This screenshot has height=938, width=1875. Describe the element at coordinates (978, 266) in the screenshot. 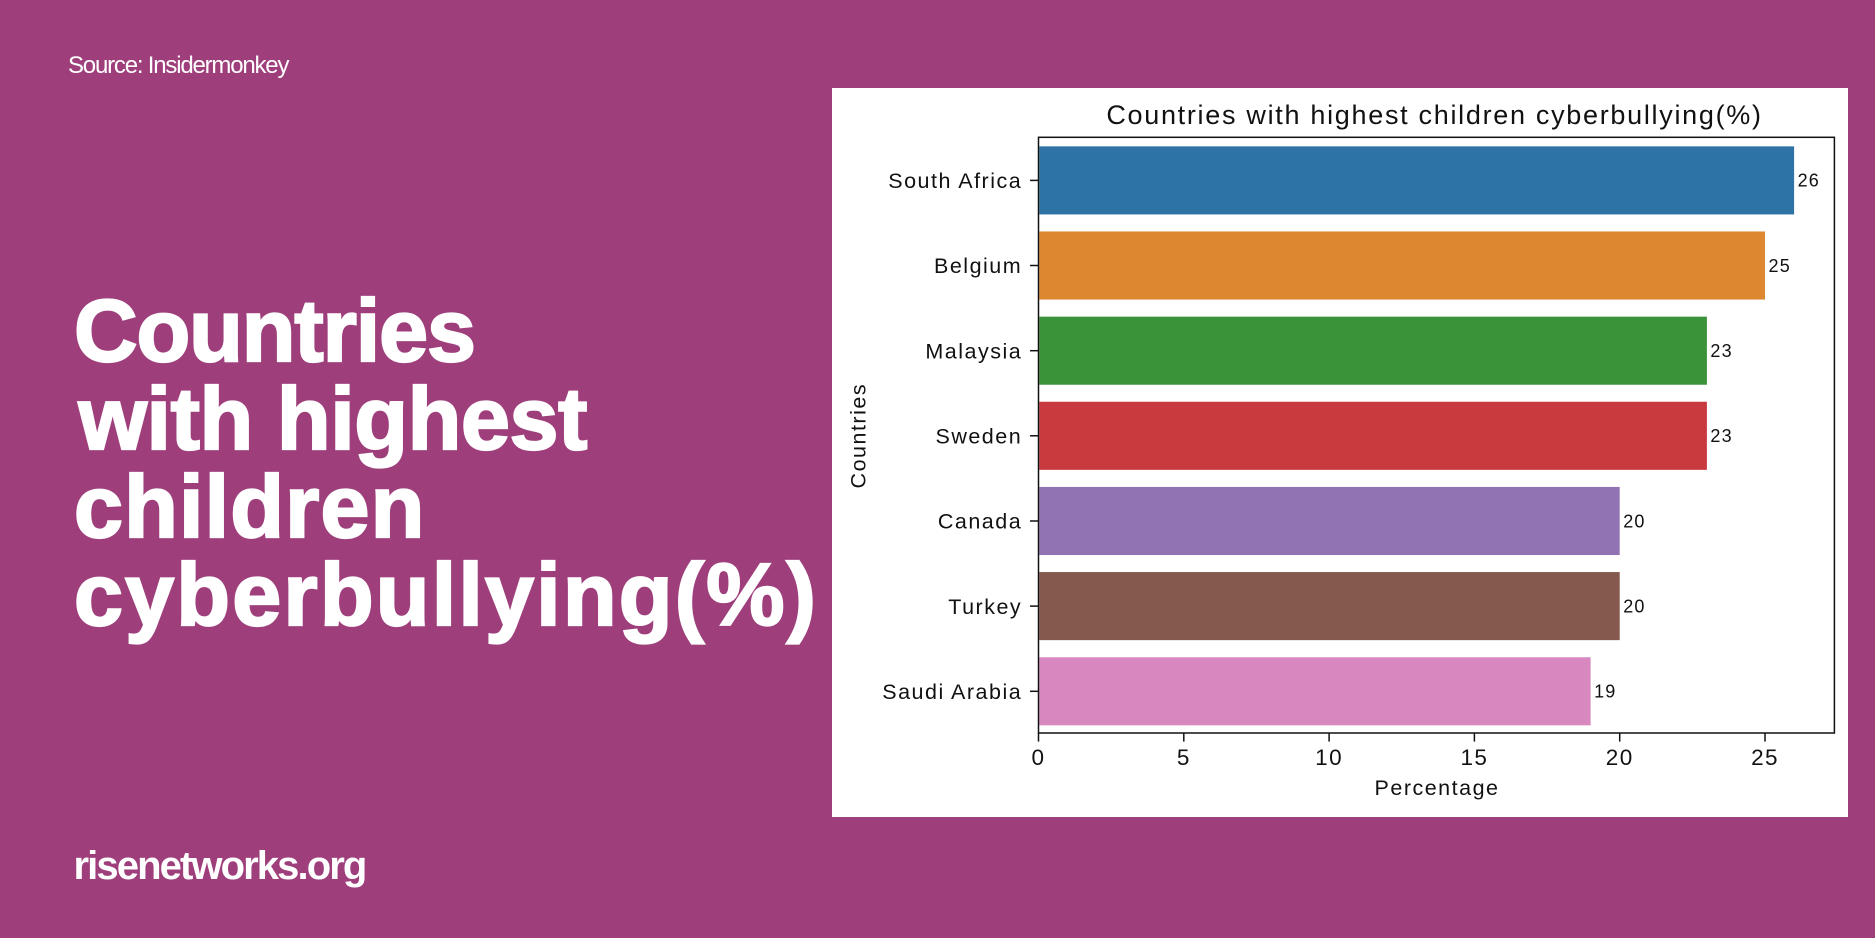

I see `svg-text: Belgium` at that location.